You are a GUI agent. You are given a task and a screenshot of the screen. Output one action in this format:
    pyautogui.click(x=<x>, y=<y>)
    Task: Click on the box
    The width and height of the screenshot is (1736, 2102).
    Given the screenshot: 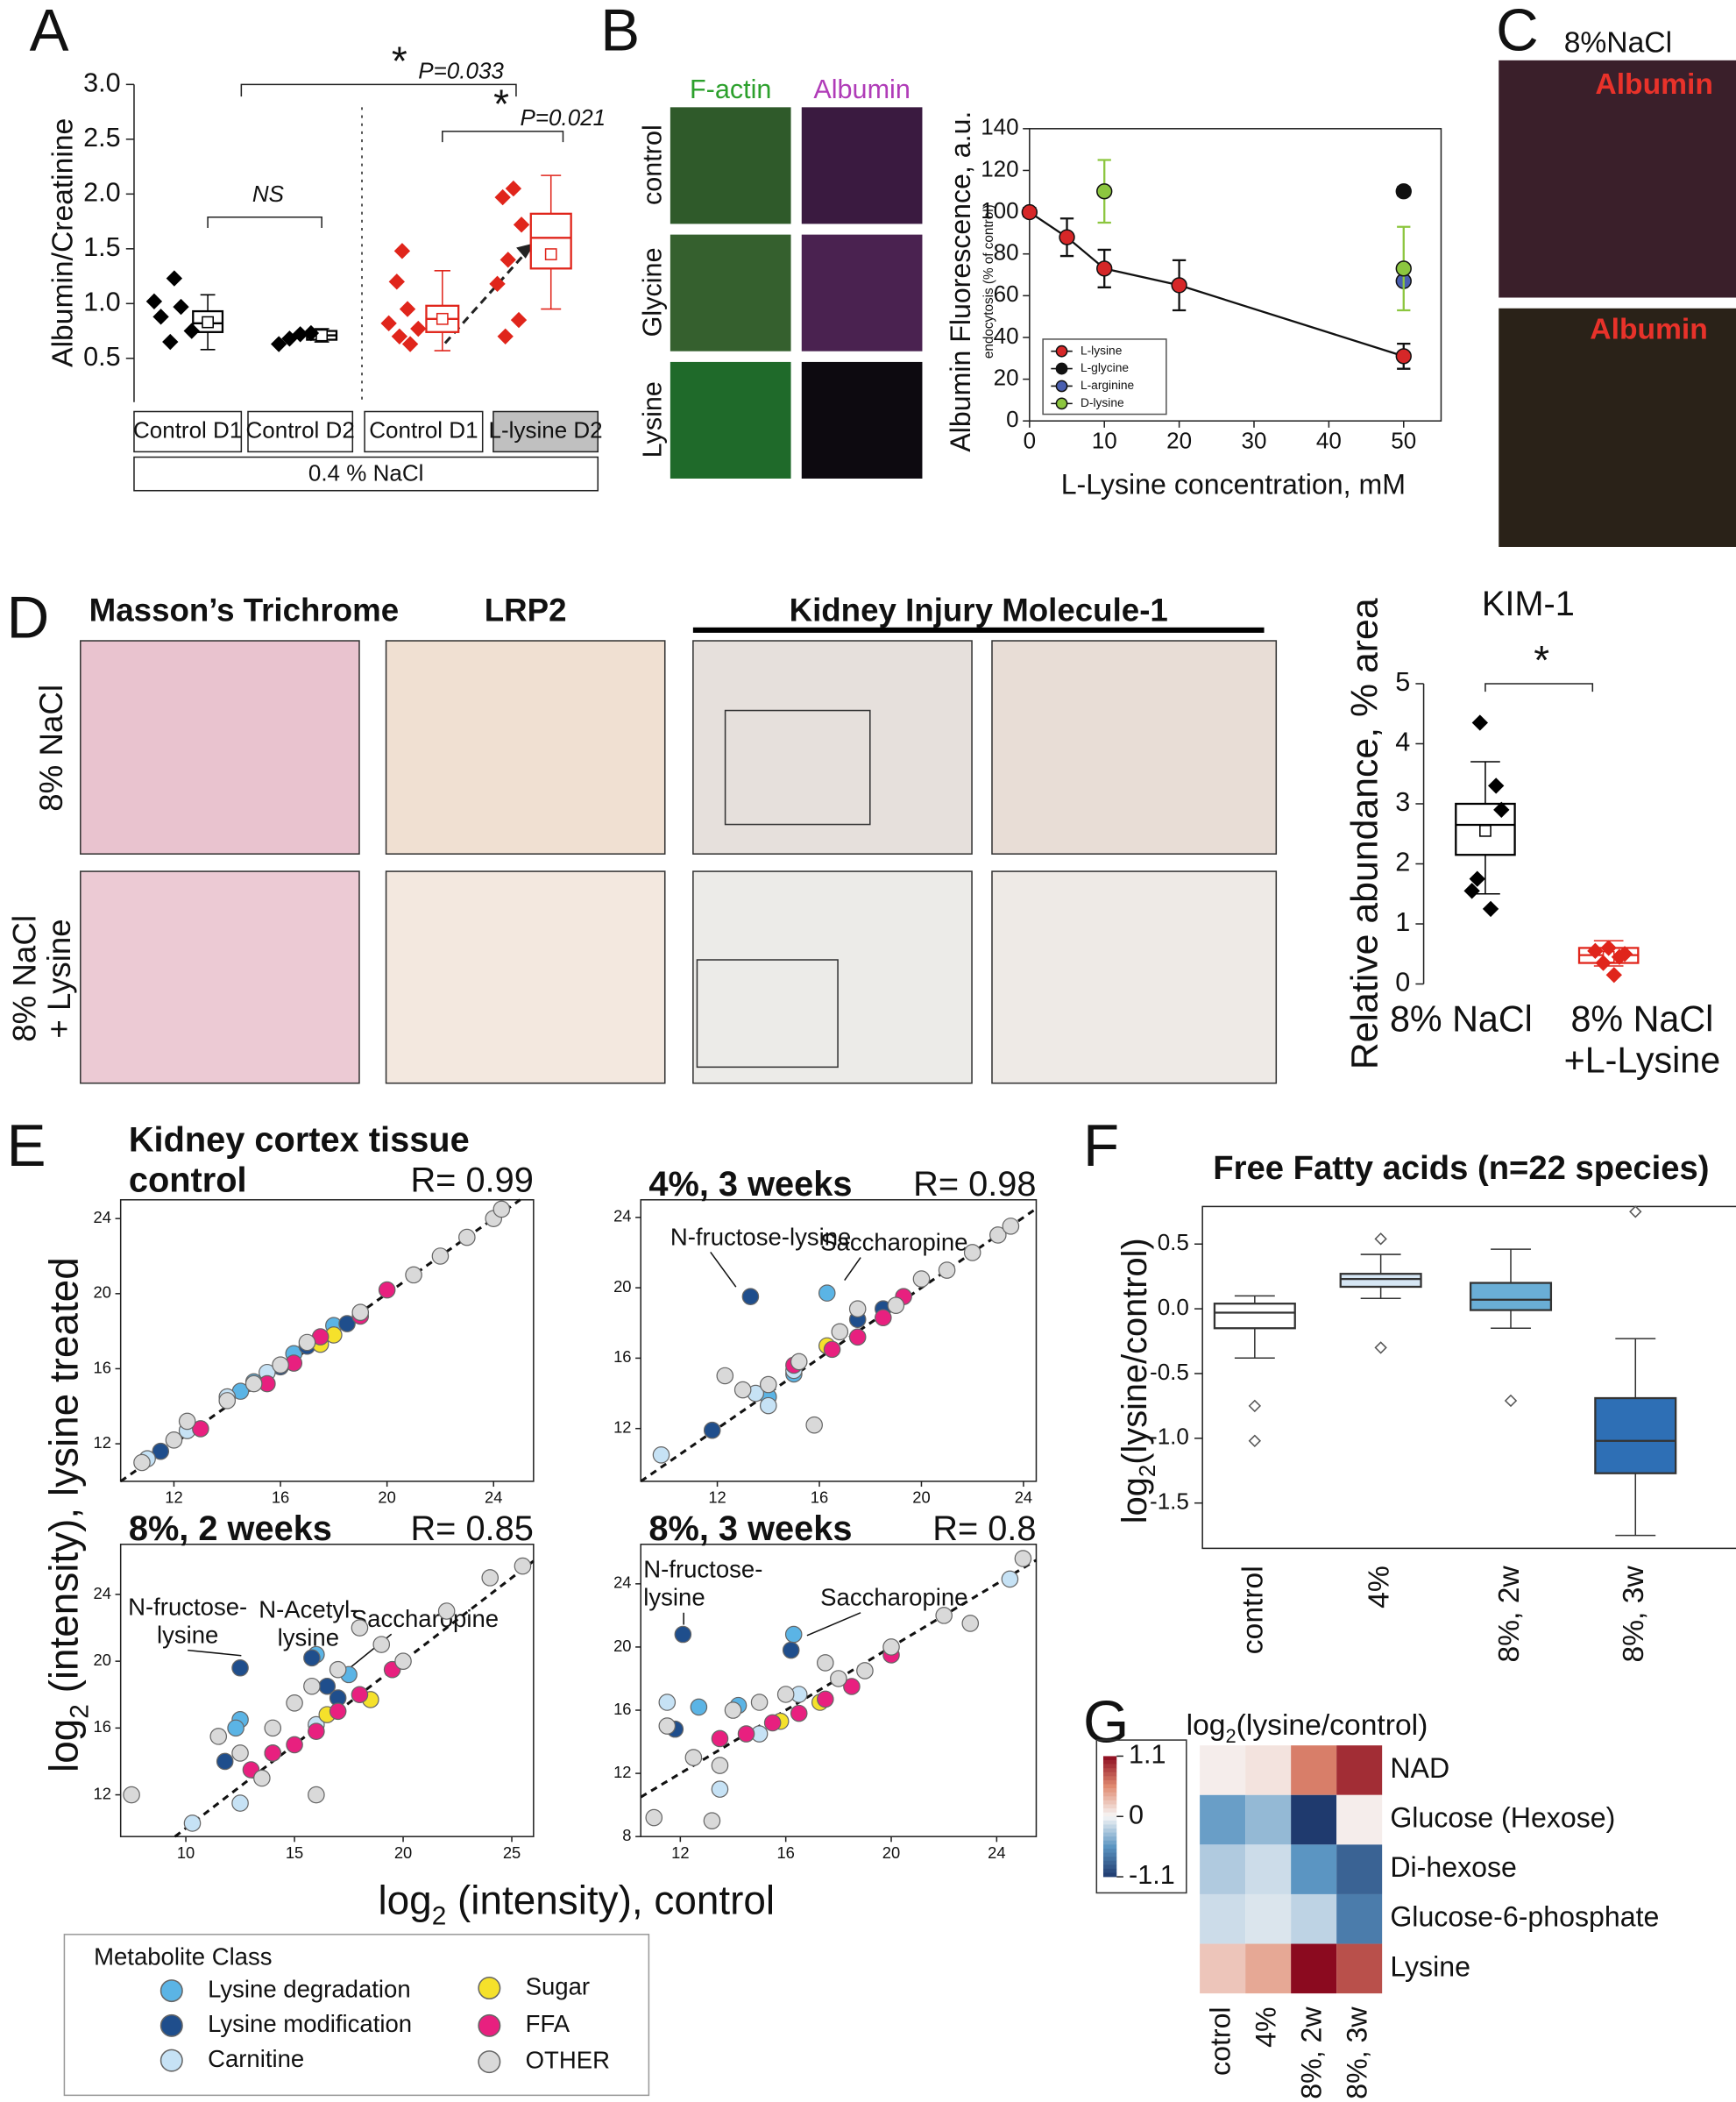 What is the action you would take?
    pyautogui.click(x=1635, y=1435)
    